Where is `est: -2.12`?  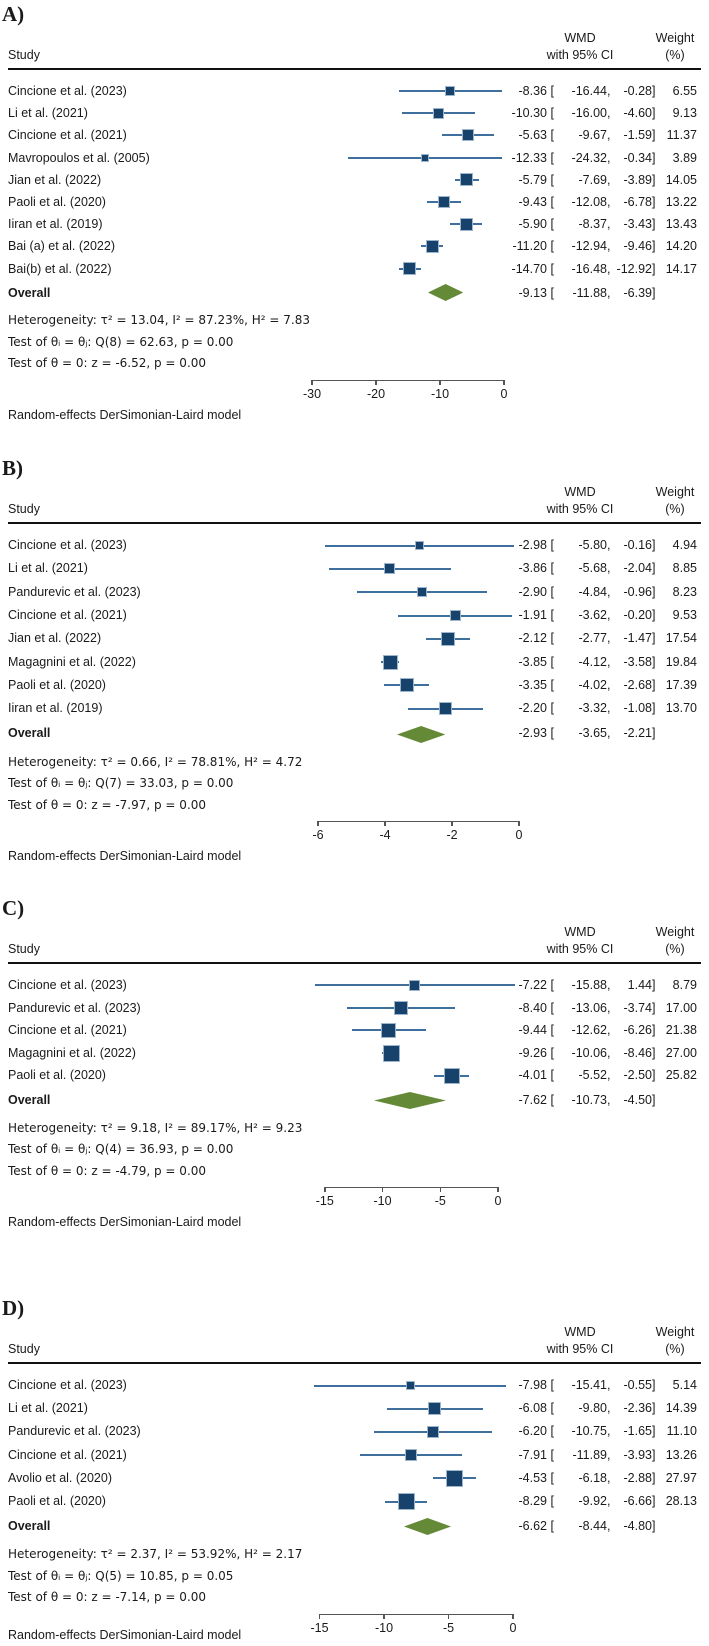 est: -2.12 is located at coordinates (533, 638).